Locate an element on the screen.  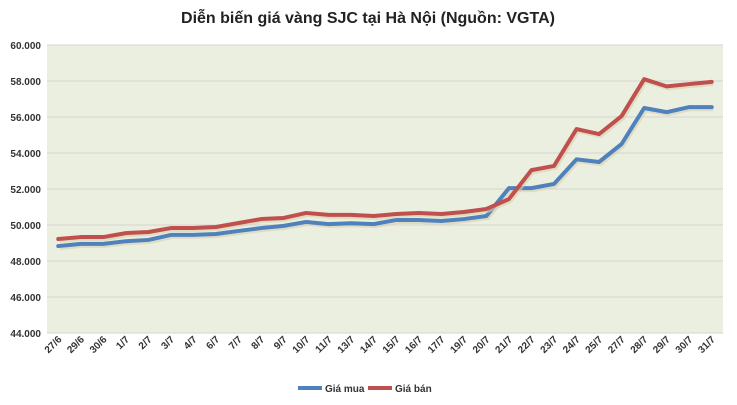
x-tick-label: 29/7 is located at coordinates (662, 345).